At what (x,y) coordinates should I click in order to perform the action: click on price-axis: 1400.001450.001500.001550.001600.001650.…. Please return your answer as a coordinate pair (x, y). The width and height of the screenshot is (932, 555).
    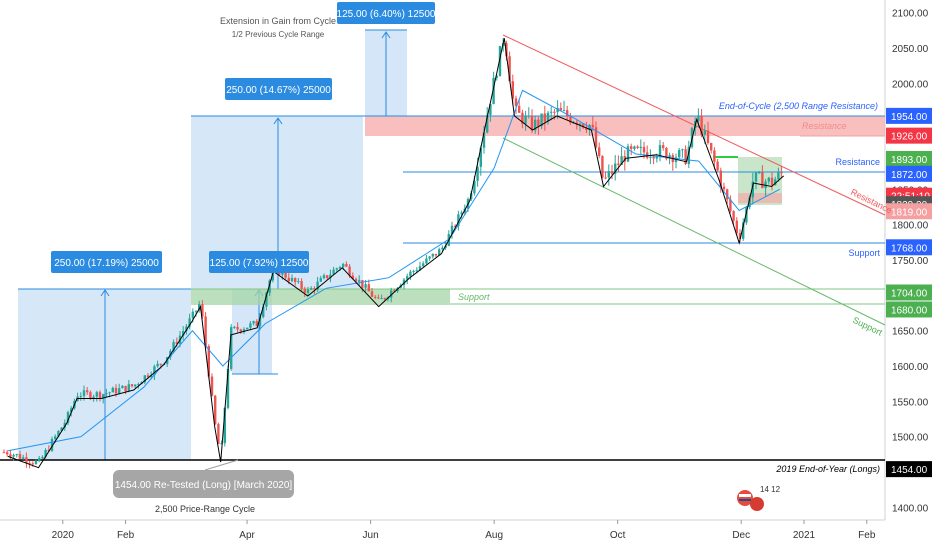
    Looking at the image, I should click on (910, 262).